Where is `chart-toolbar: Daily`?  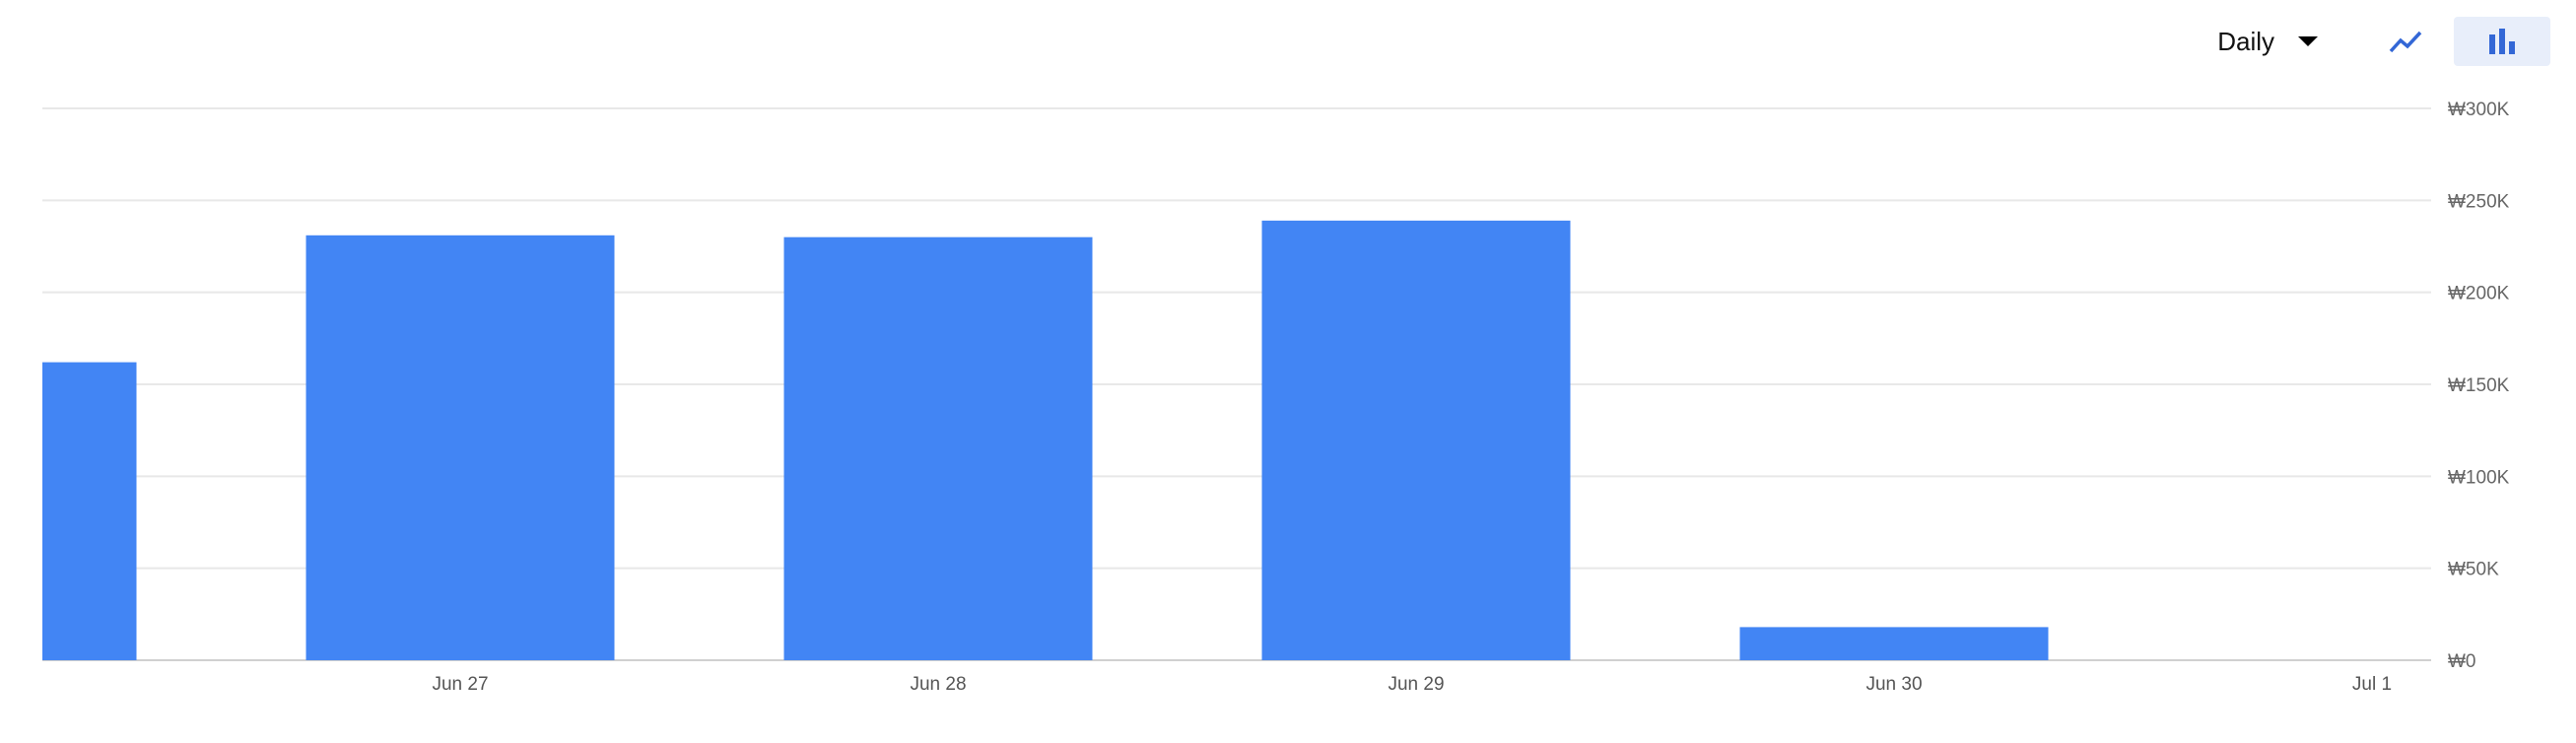
chart-toolbar: Daily is located at coordinates (2383, 41).